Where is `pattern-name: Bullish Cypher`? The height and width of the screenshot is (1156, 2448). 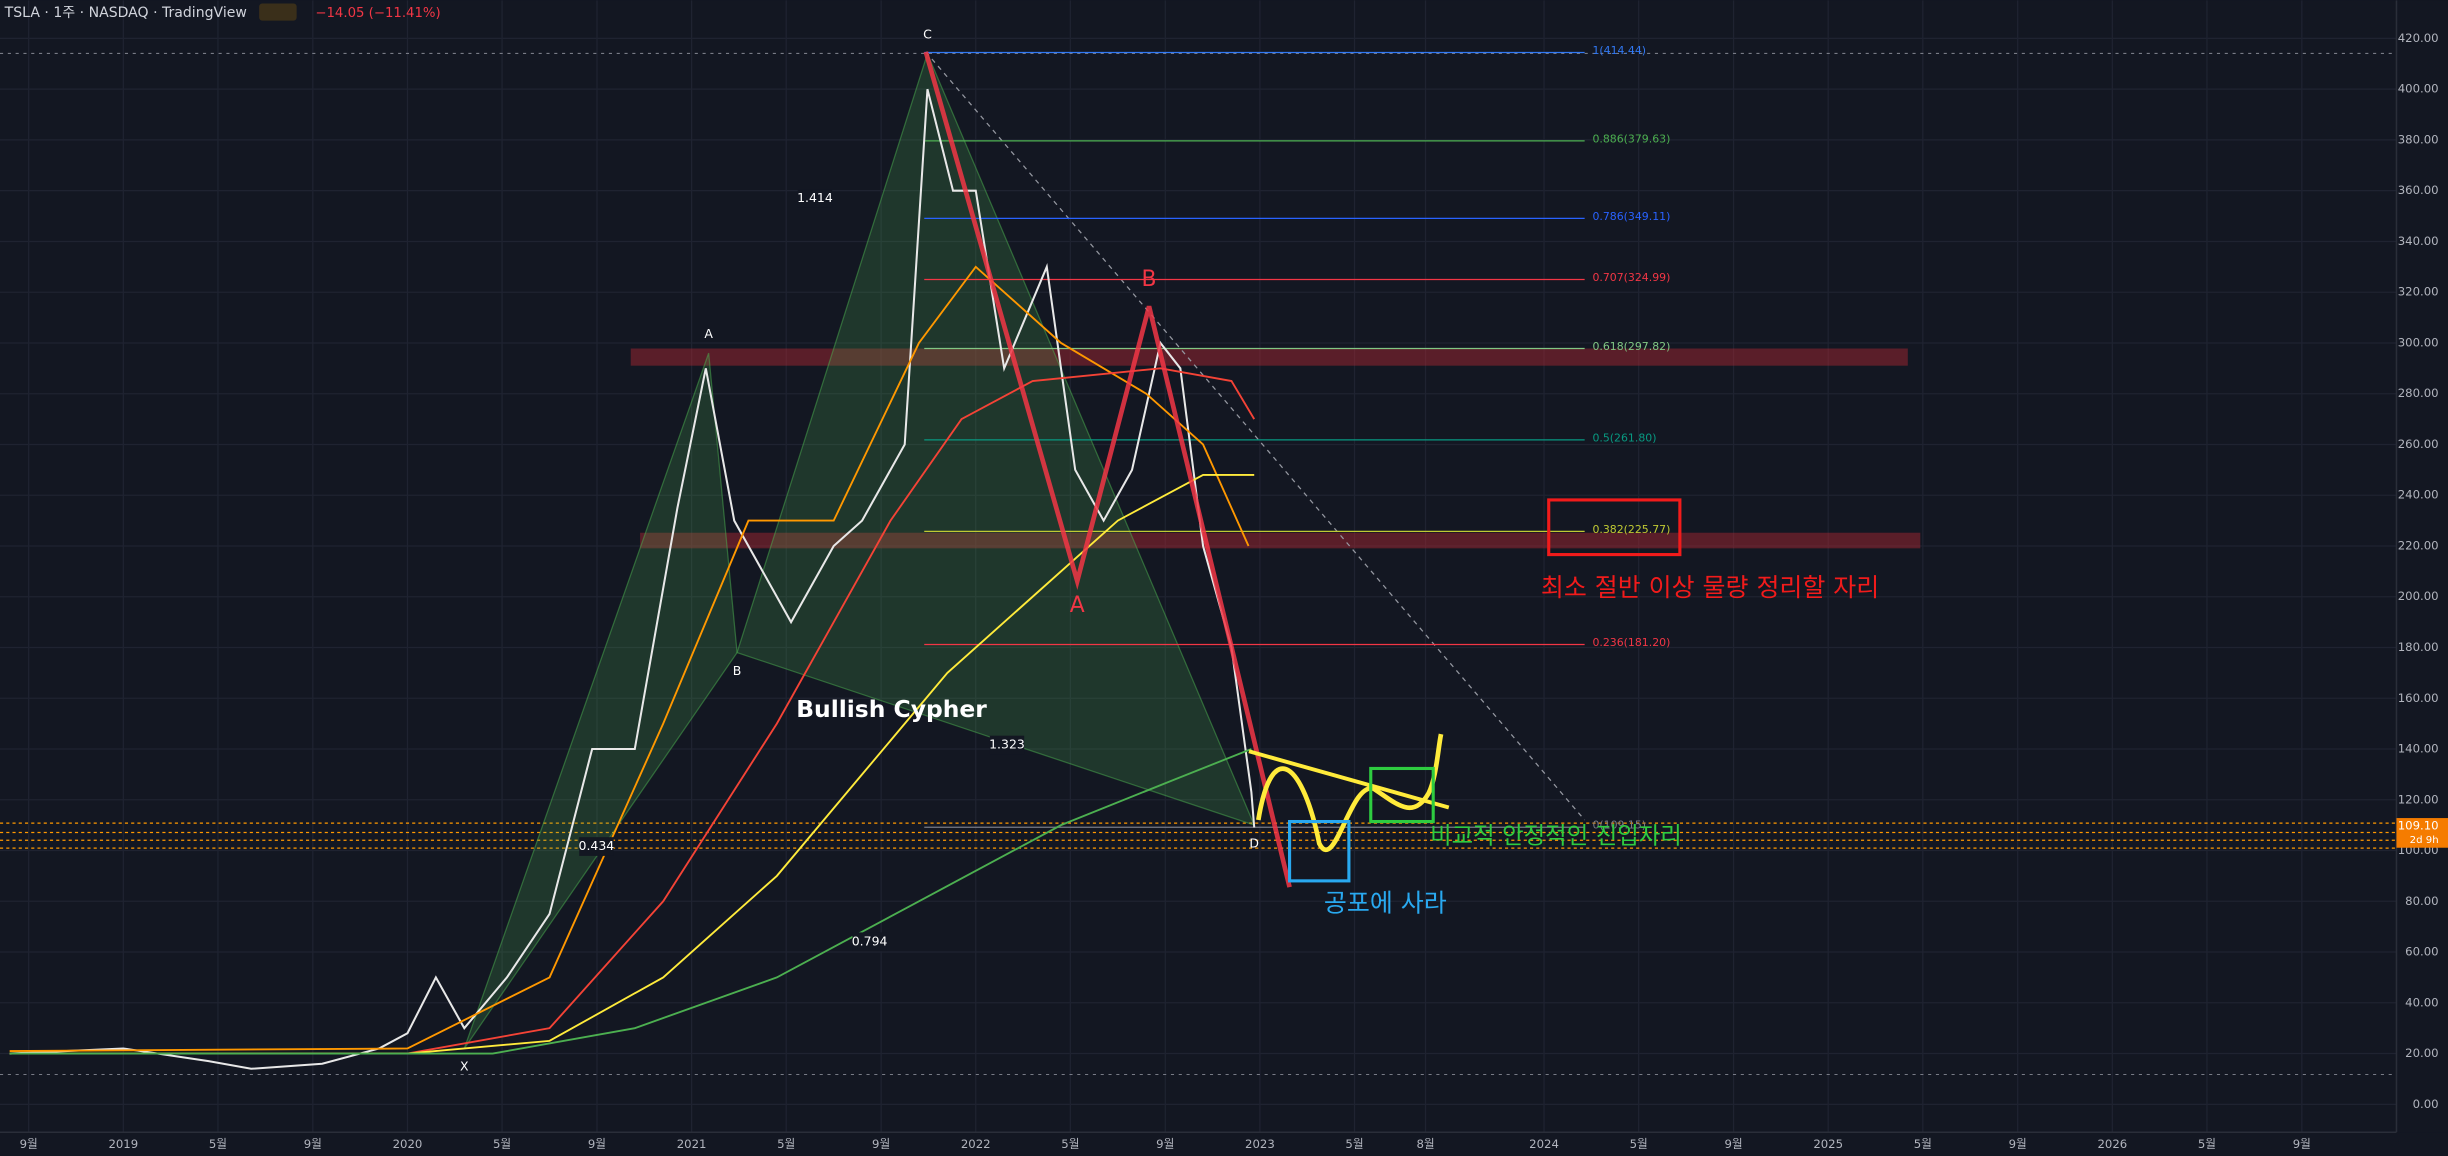
pattern-name: Bullish Cypher is located at coordinates (891, 709).